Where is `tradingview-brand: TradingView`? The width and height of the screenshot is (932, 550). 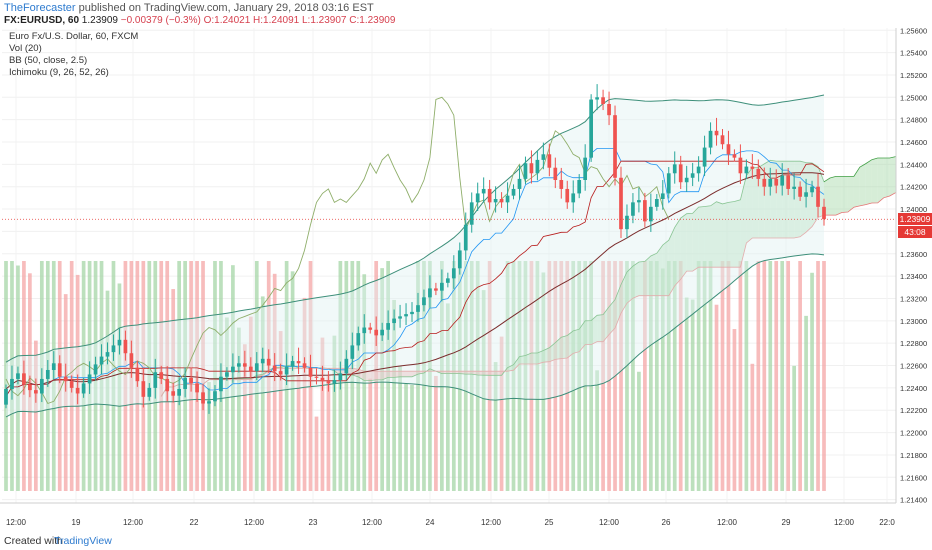 tradingview-brand: TradingView is located at coordinates (83, 541).